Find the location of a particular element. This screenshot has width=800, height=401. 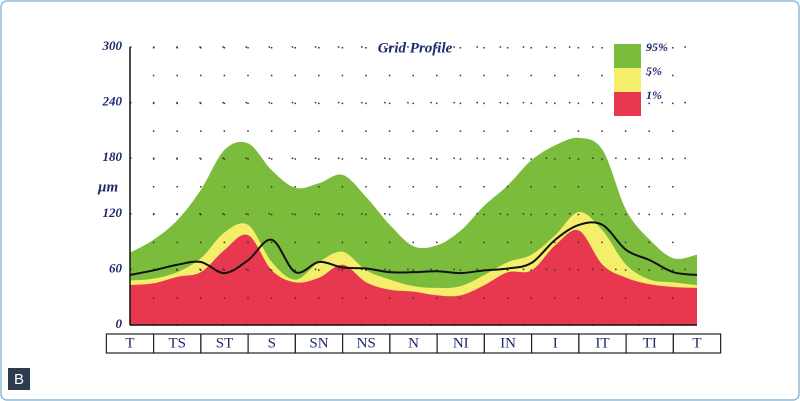

panel-label: B is located at coordinates (19, 379).